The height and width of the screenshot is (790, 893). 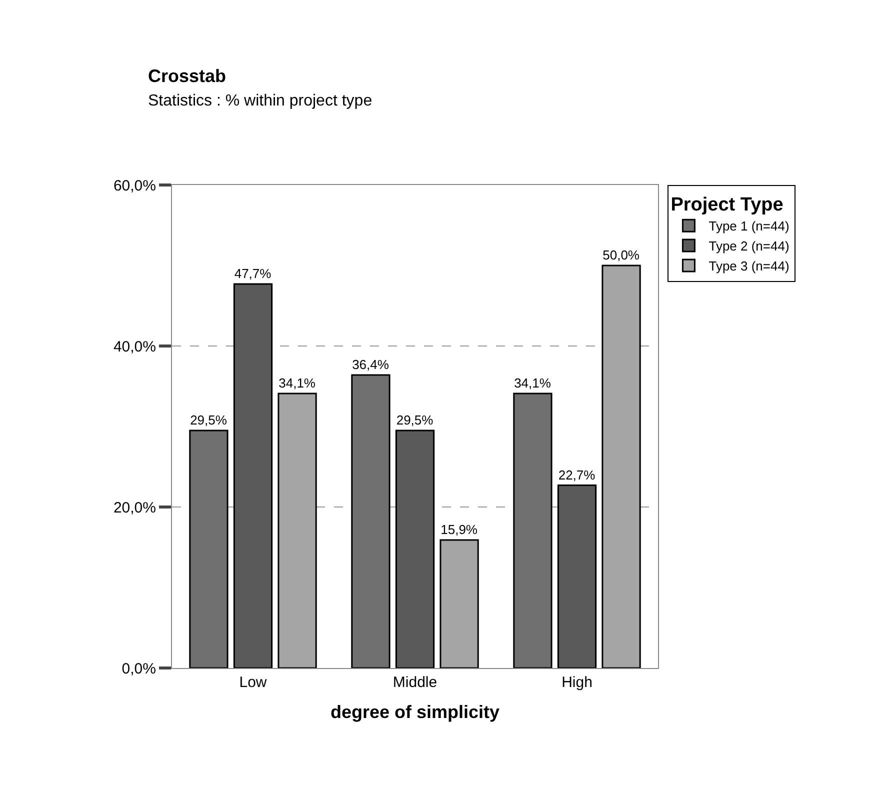 What do you see at coordinates (749, 226) in the screenshot?
I see `legend-label: Type 1 (n=44)` at bounding box center [749, 226].